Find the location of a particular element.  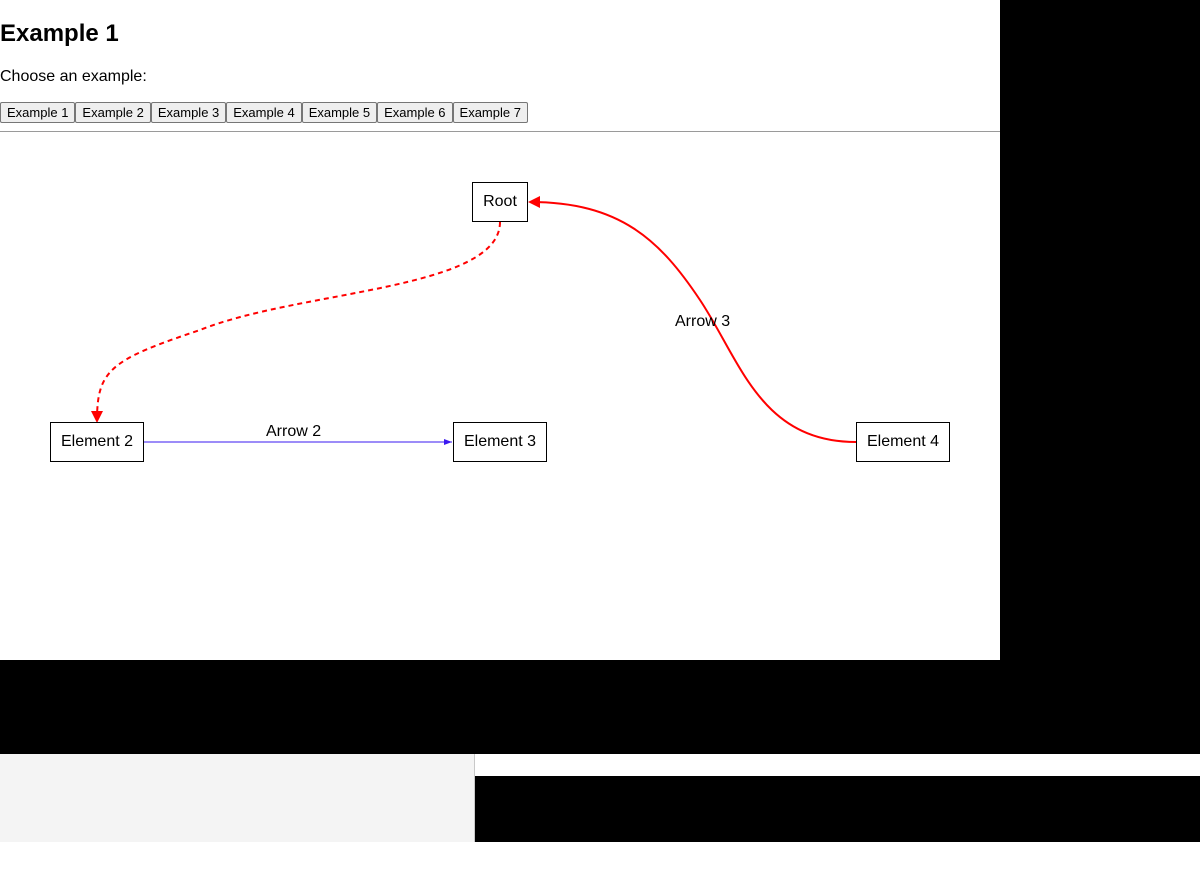

example-1-button: Example 1 is located at coordinates (38, 112).